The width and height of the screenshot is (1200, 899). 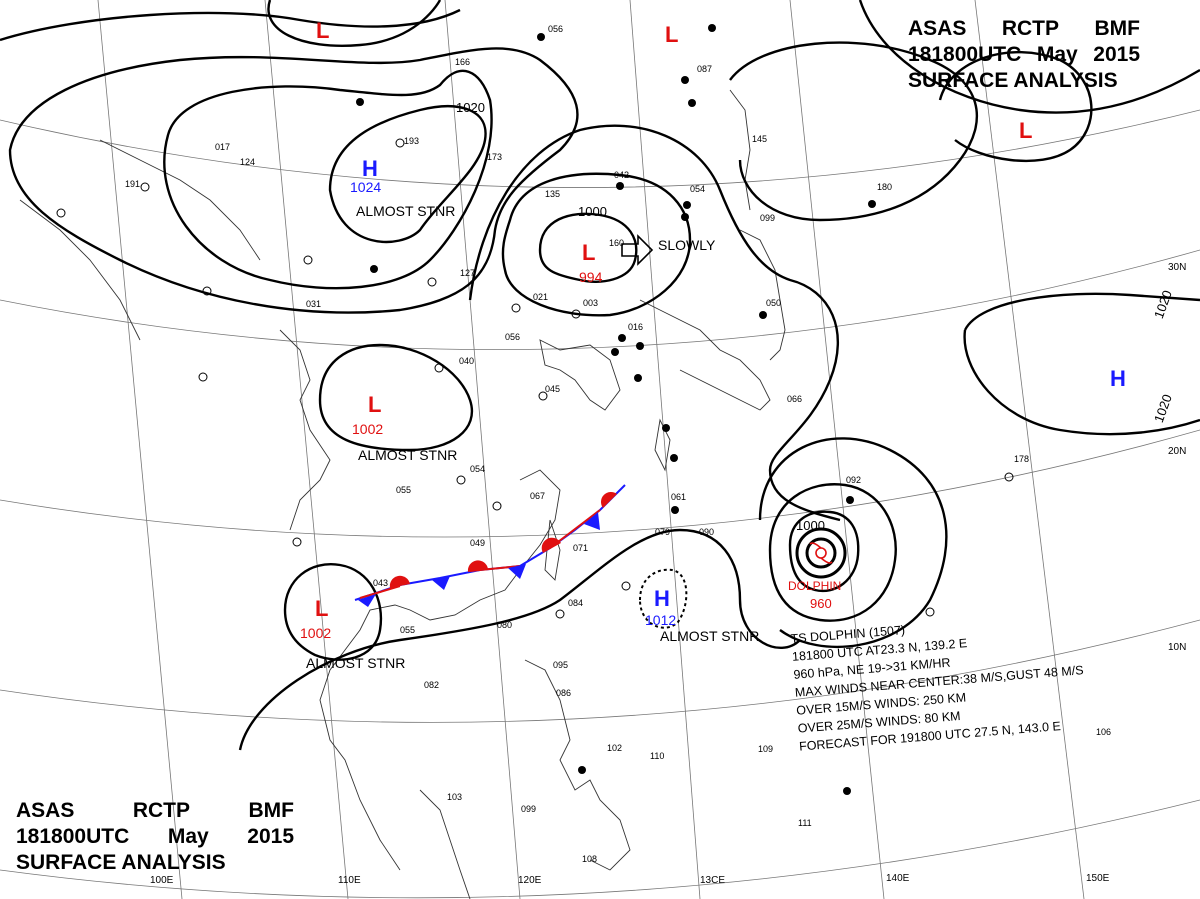 I want to click on typhoon-pressure: 960, so click(x=821, y=603).